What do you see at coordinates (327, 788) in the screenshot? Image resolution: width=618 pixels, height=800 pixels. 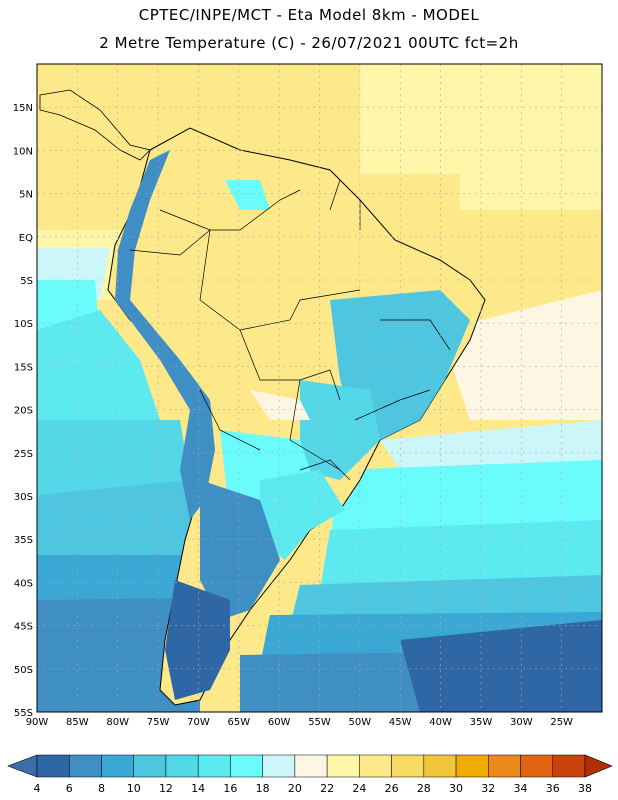 I see `colorbar-tick-label: 22` at bounding box center [327, 788].